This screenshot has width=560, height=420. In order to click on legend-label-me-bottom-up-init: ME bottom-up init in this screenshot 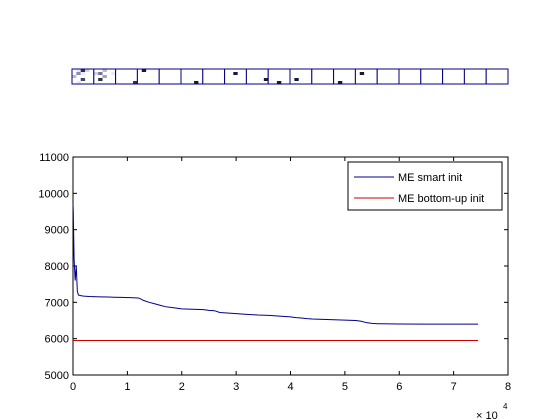, I will do `click(441, 199)`.